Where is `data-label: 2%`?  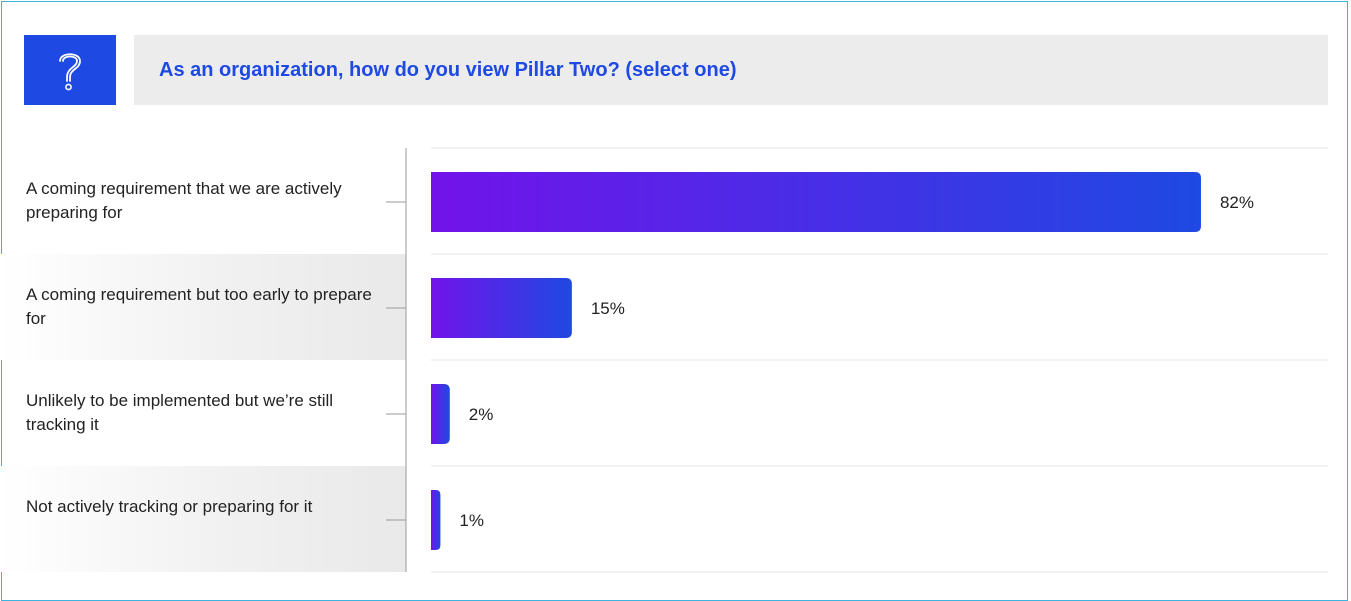
data-label: 2% is located at coordinates (481, 414).